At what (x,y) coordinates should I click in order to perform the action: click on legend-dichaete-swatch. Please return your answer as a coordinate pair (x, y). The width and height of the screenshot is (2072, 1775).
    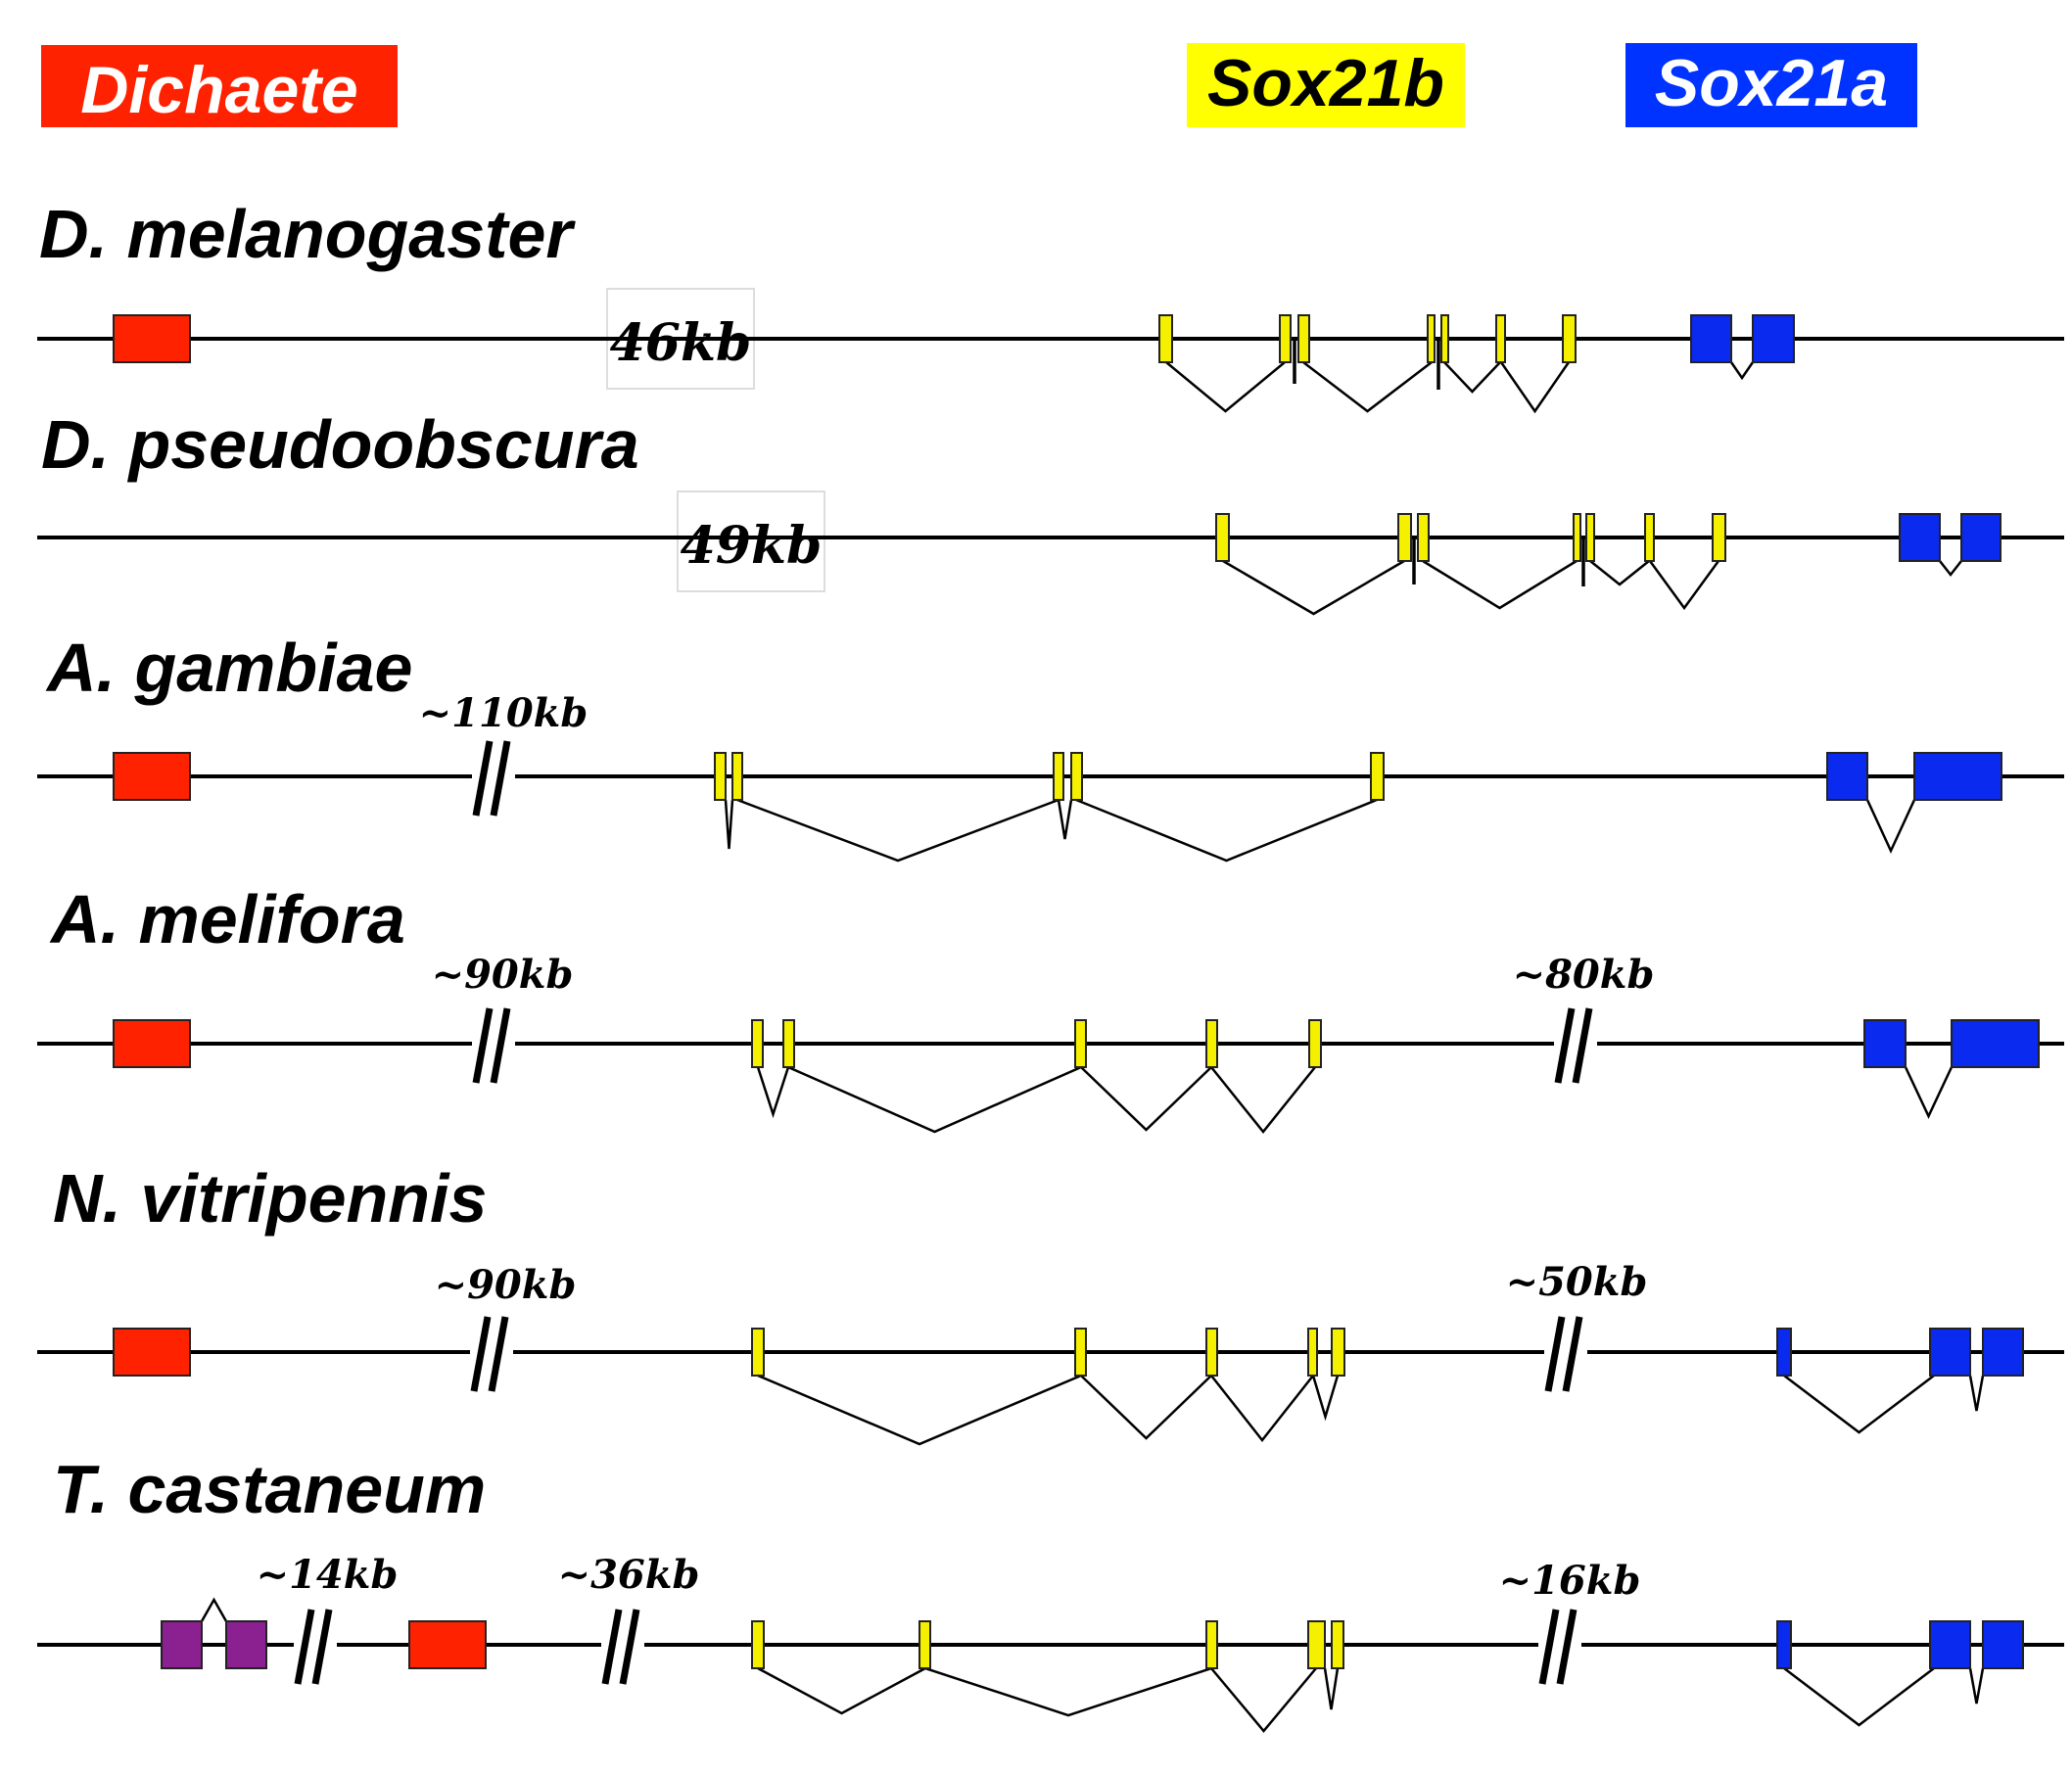
    Looking at the image, I should click on (220, 86).